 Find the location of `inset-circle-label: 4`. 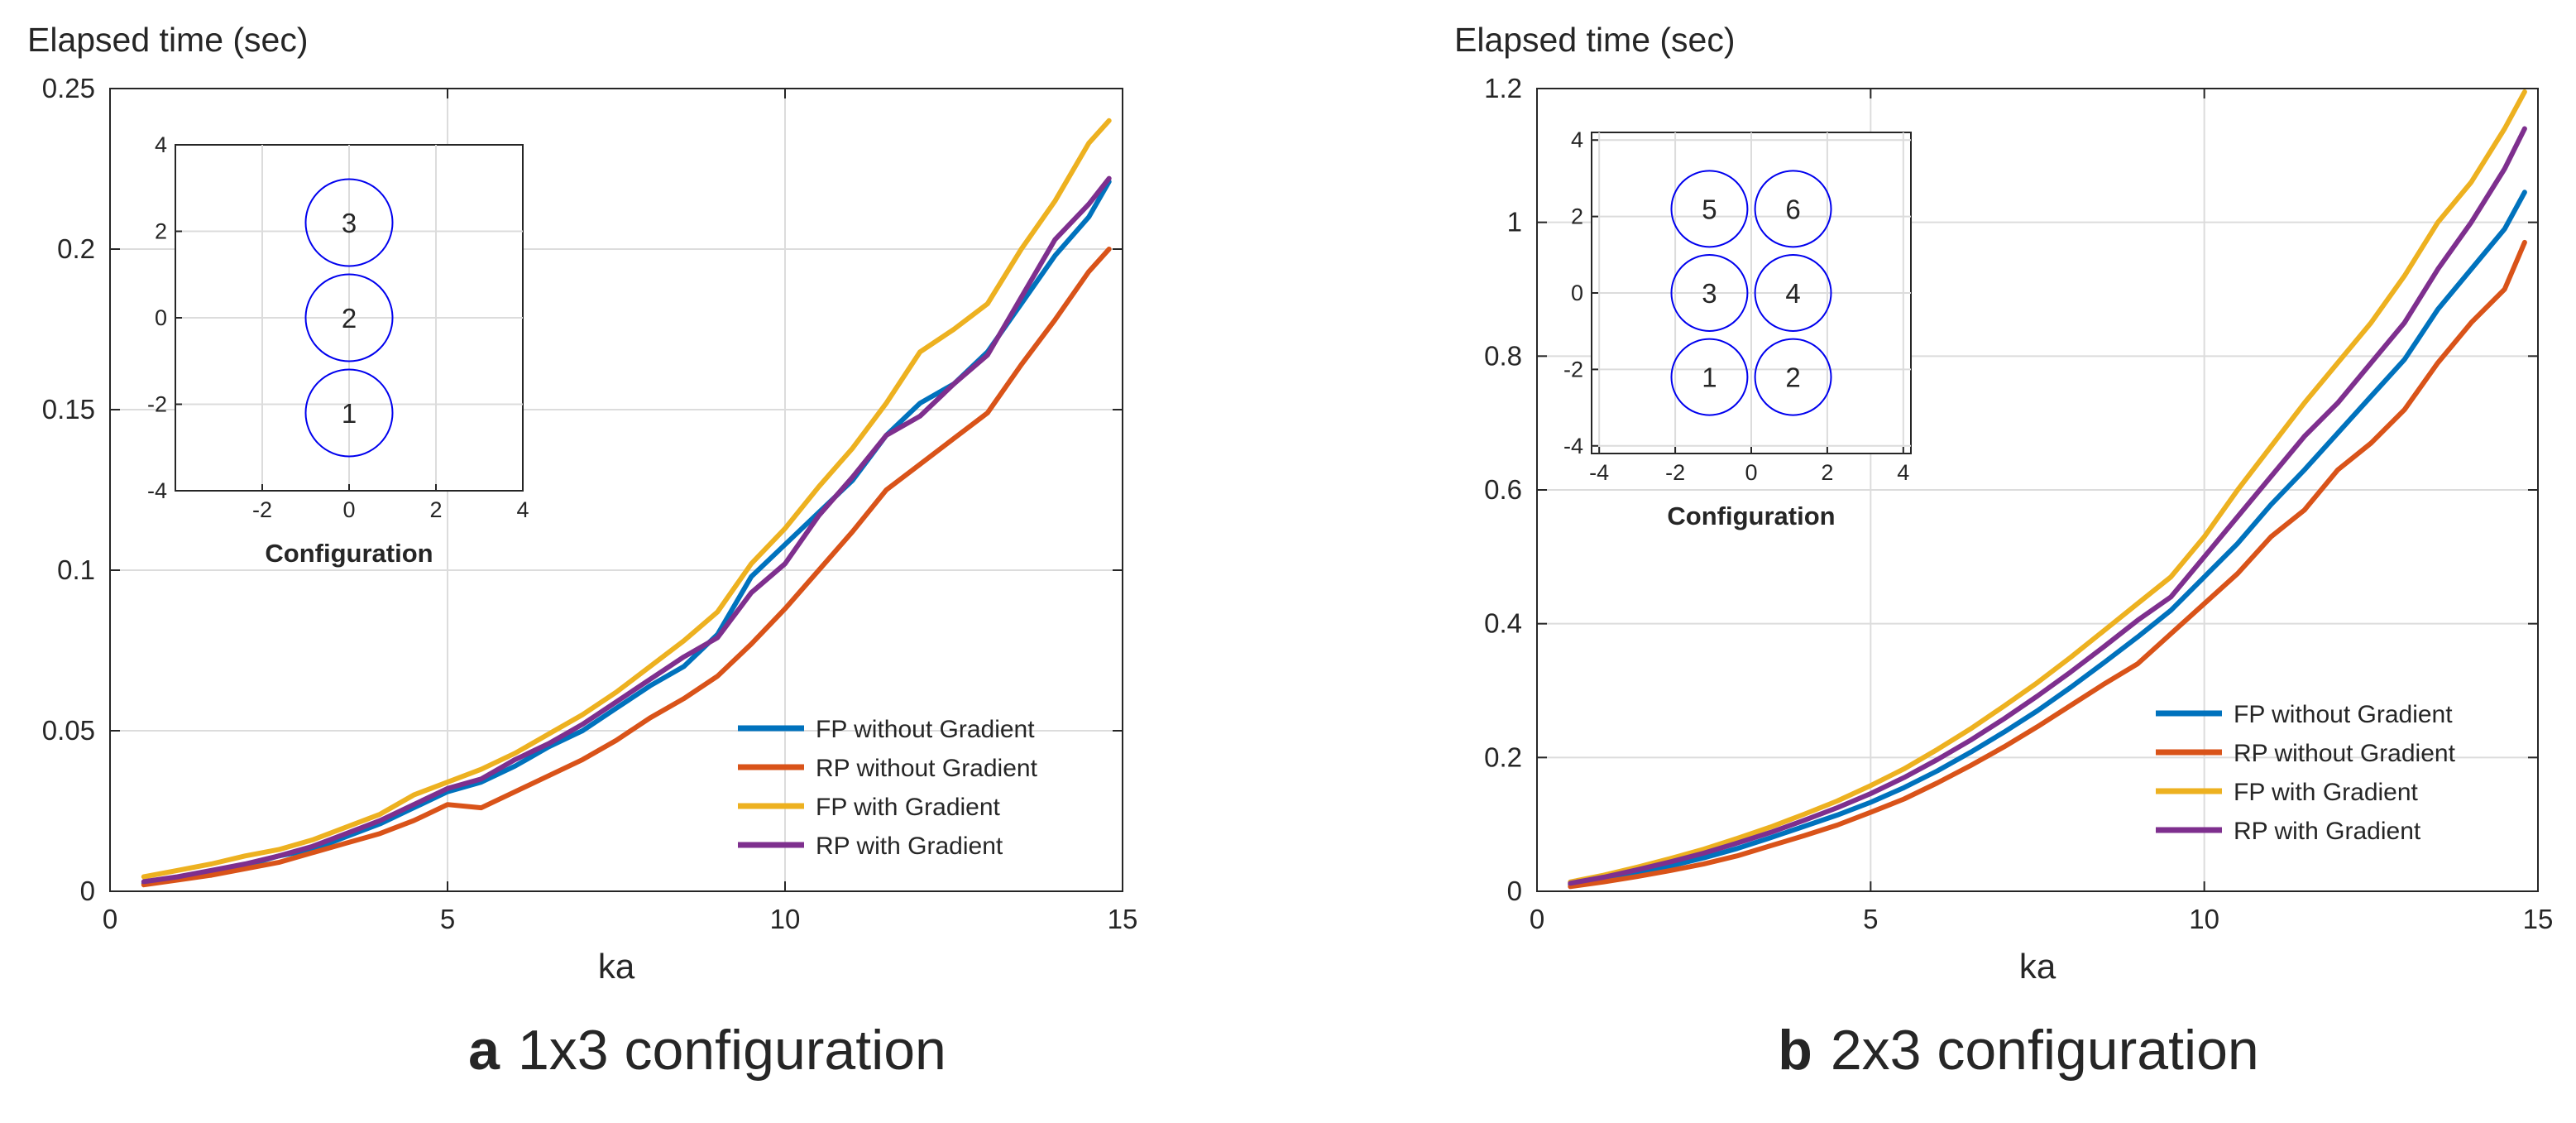

inset-circle-label: 4 is located at coordinates (1792, 293).